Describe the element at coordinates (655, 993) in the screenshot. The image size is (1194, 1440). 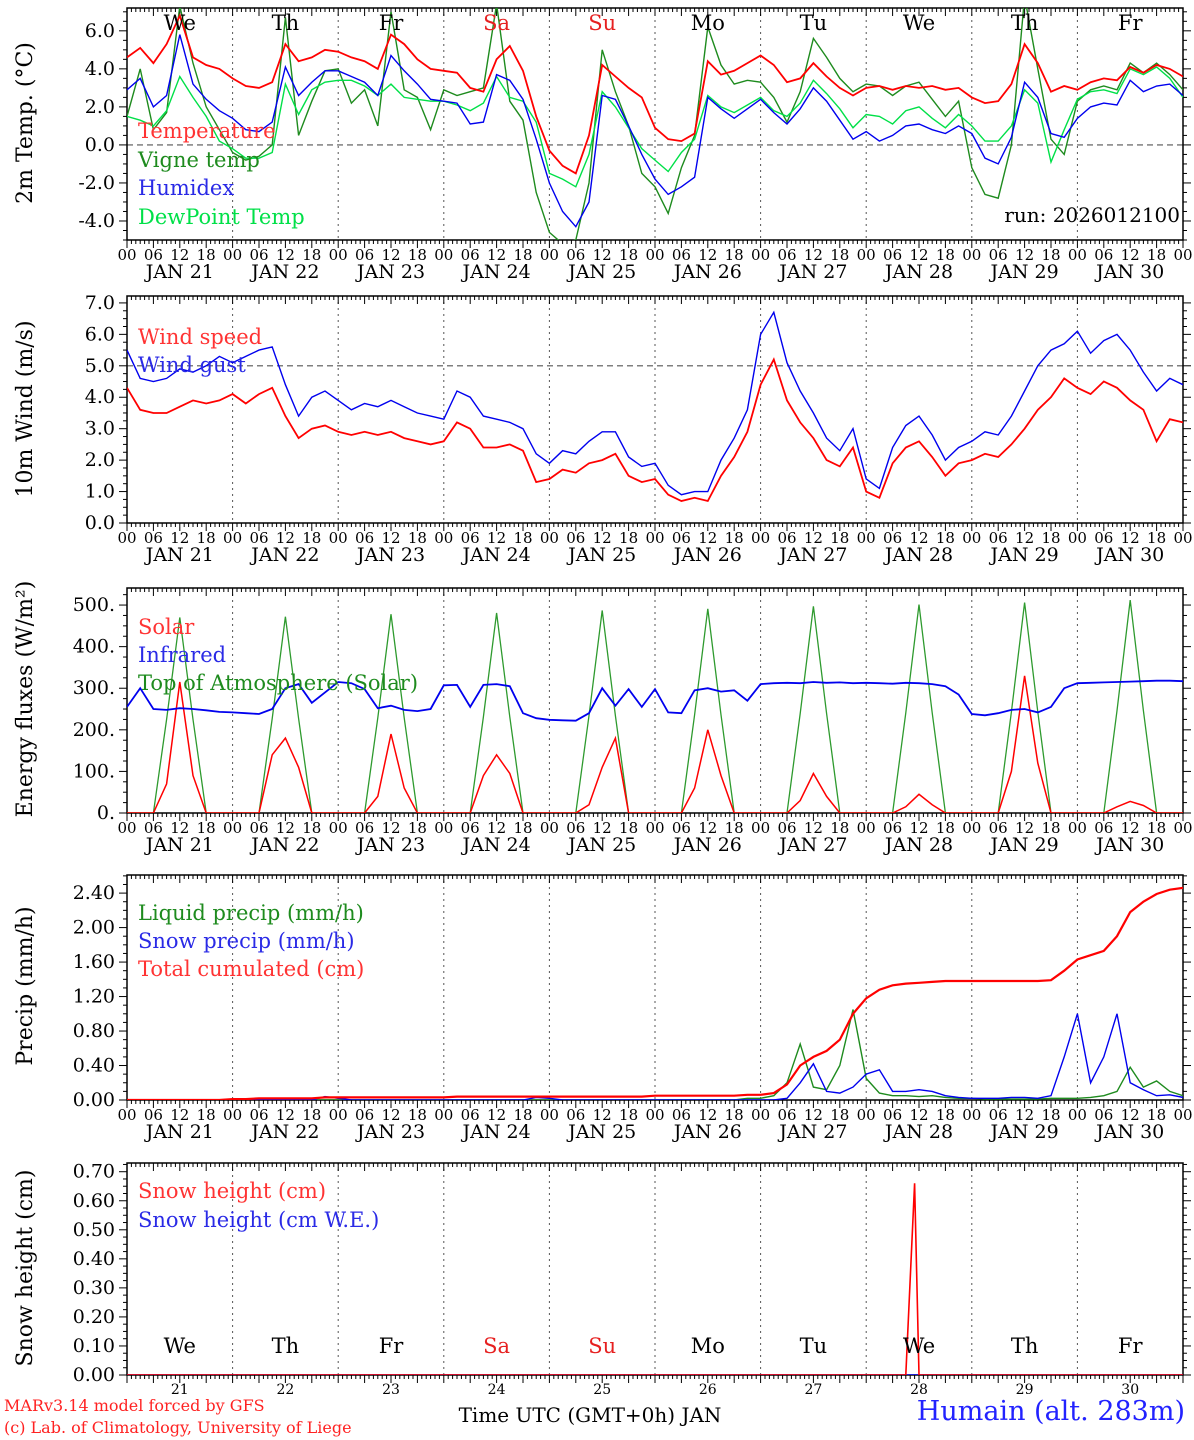
I see `curves-precip` at that location.